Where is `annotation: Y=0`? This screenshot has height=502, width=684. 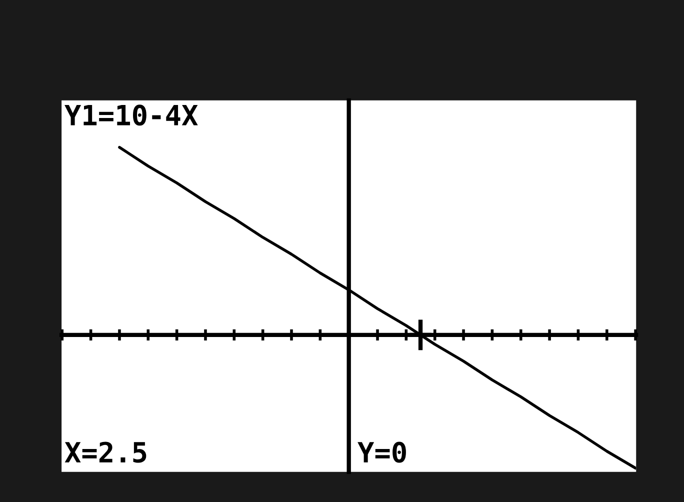 annotation: Y=0 is located at coordinates (382, 452).